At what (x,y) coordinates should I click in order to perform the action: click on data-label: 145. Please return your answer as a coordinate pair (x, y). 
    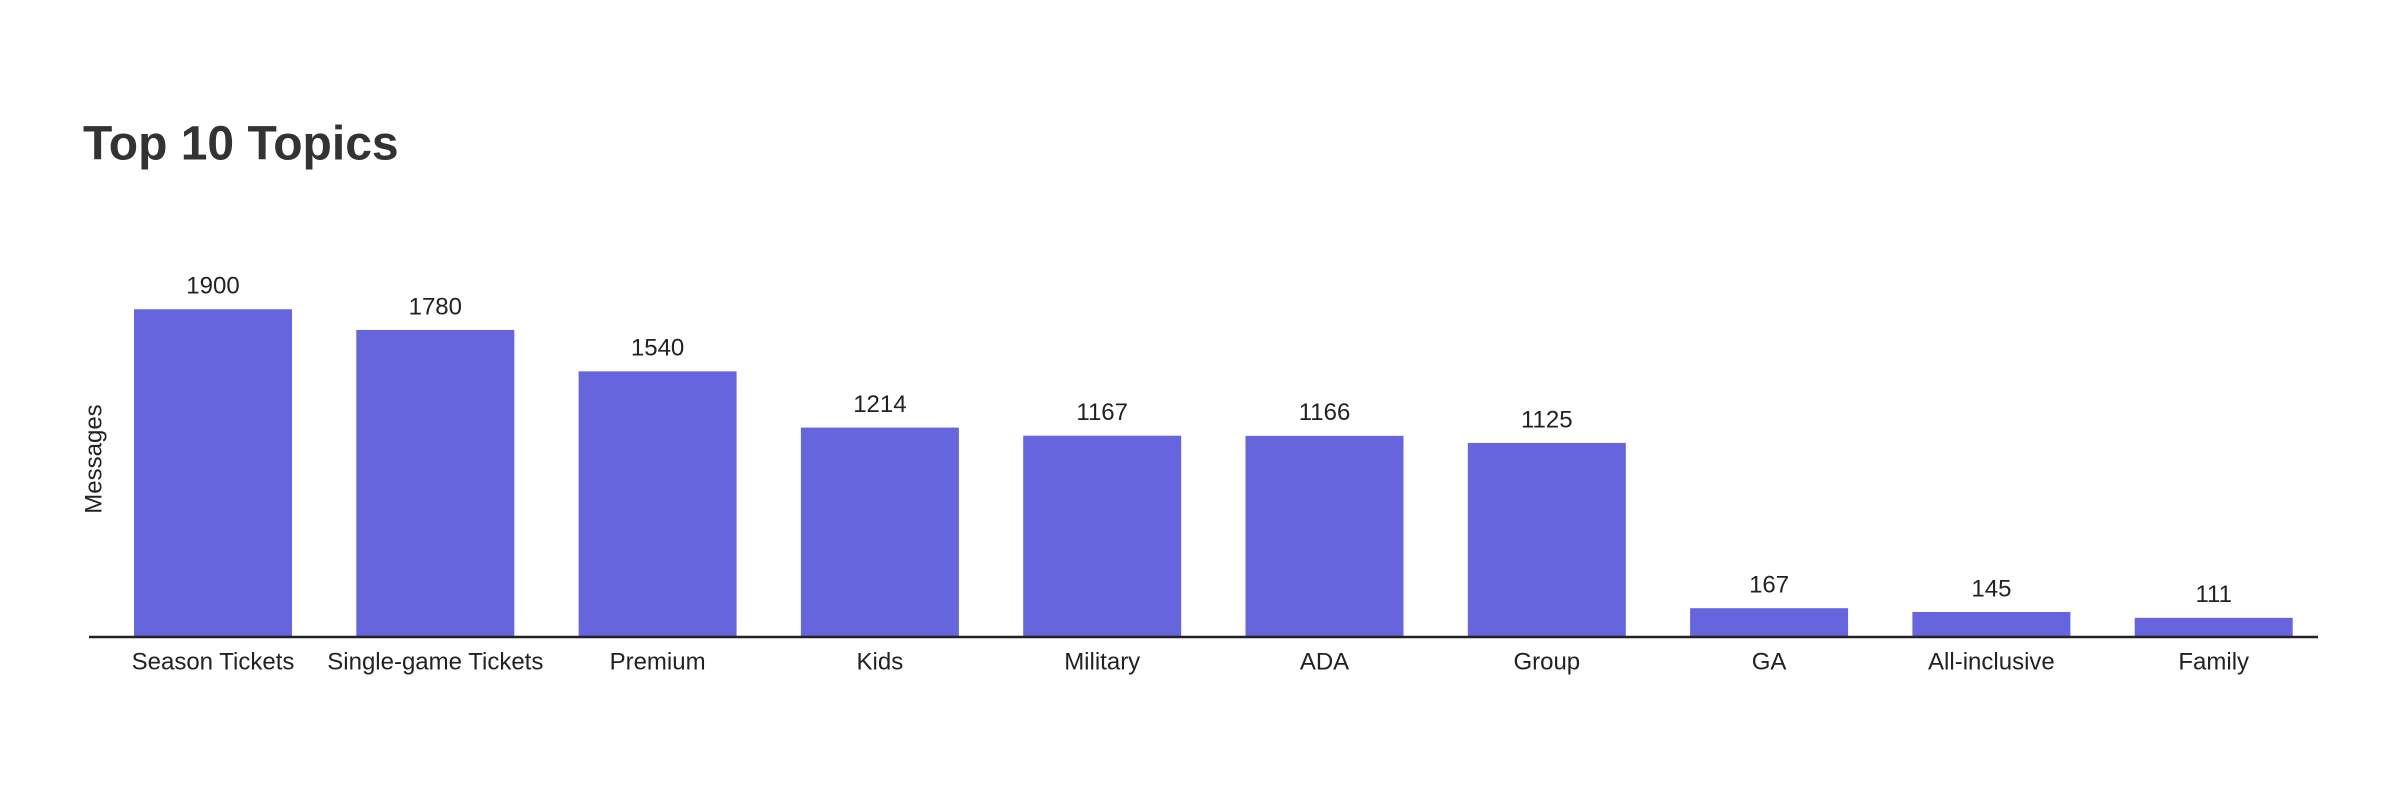
    Looking at the image, I should click on (1991, 588).